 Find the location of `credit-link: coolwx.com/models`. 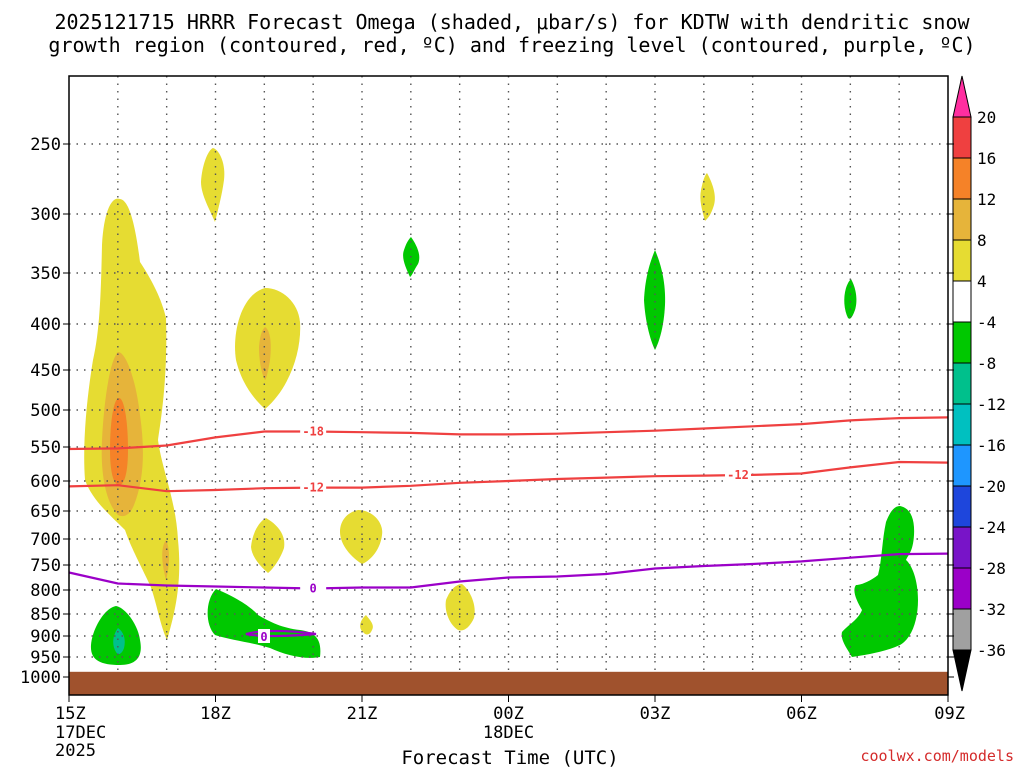

credit-link: coolwx.com/models is located at coordinates (937, 756).